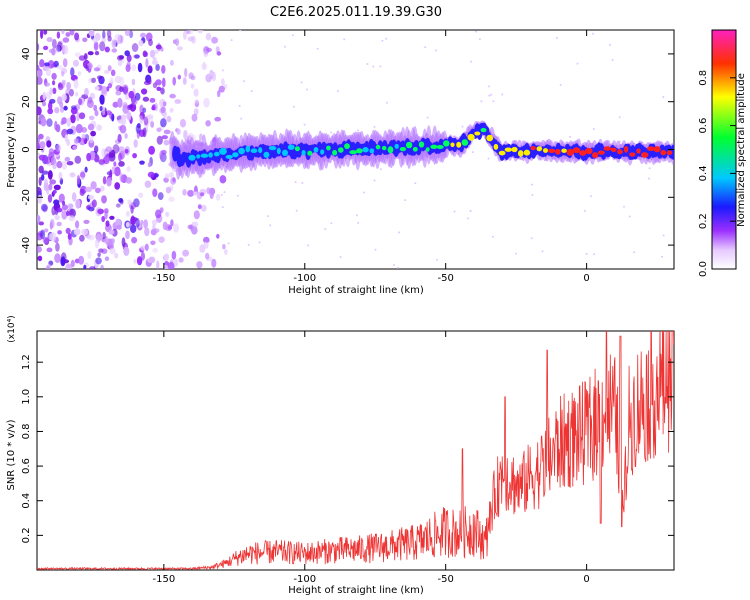 This screenshot has height=600, width=750. I want to click on y-tick-label: 1.0, so click(26, 397).